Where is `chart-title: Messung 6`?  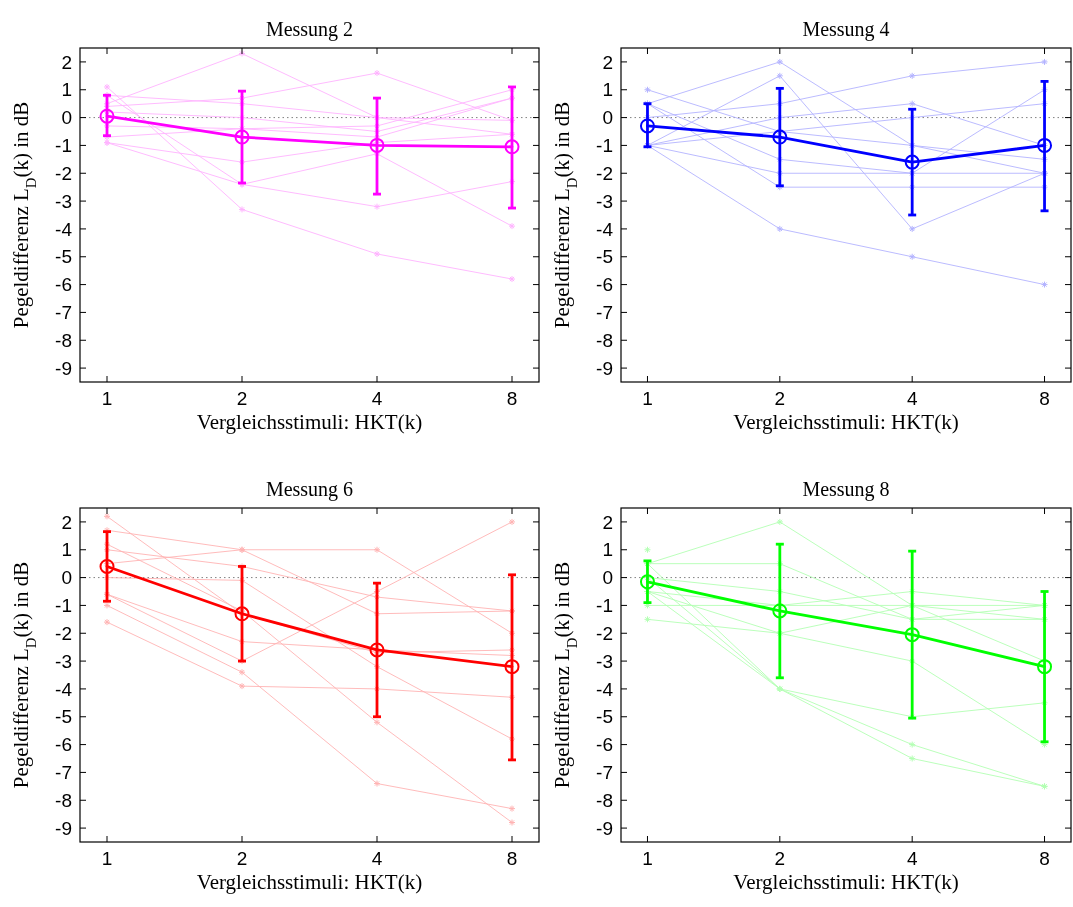
chart-title: Messung 6 is located at coordinates (309, 489).